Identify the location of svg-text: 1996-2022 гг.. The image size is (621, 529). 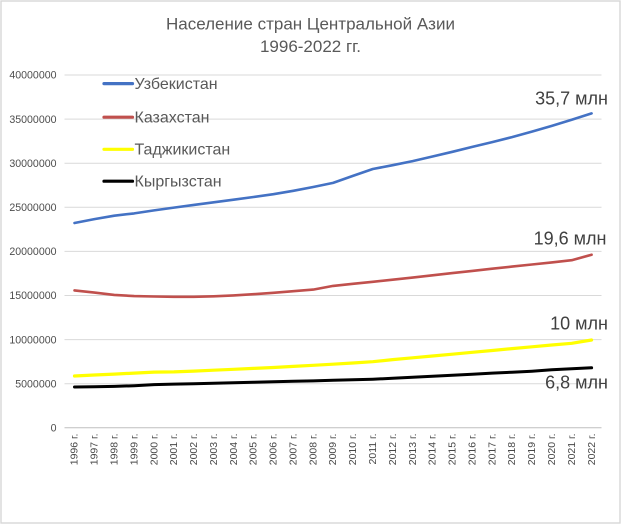
(310, 46).